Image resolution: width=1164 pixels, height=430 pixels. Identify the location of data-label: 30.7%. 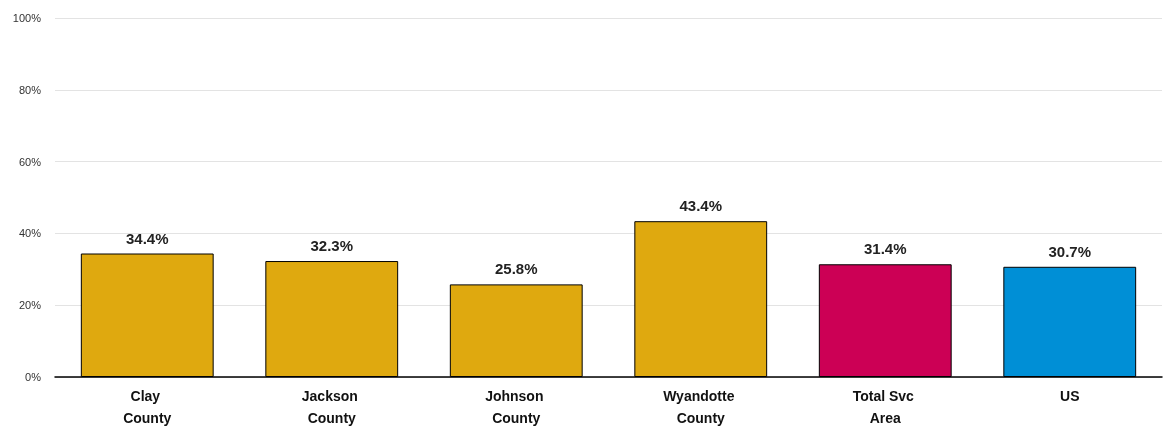
(1070, 251).